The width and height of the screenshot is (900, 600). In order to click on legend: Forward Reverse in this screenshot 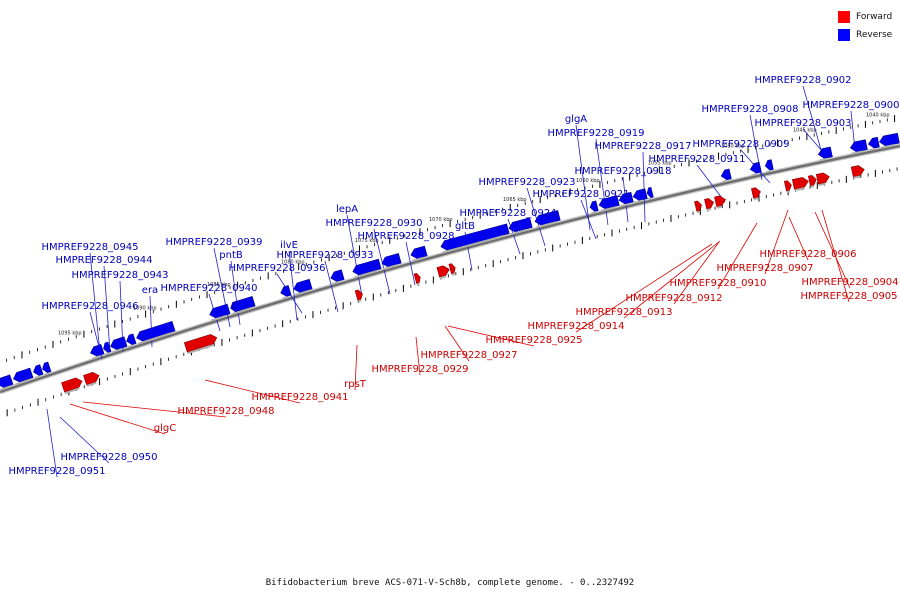, I will do `click(868, 26)`.